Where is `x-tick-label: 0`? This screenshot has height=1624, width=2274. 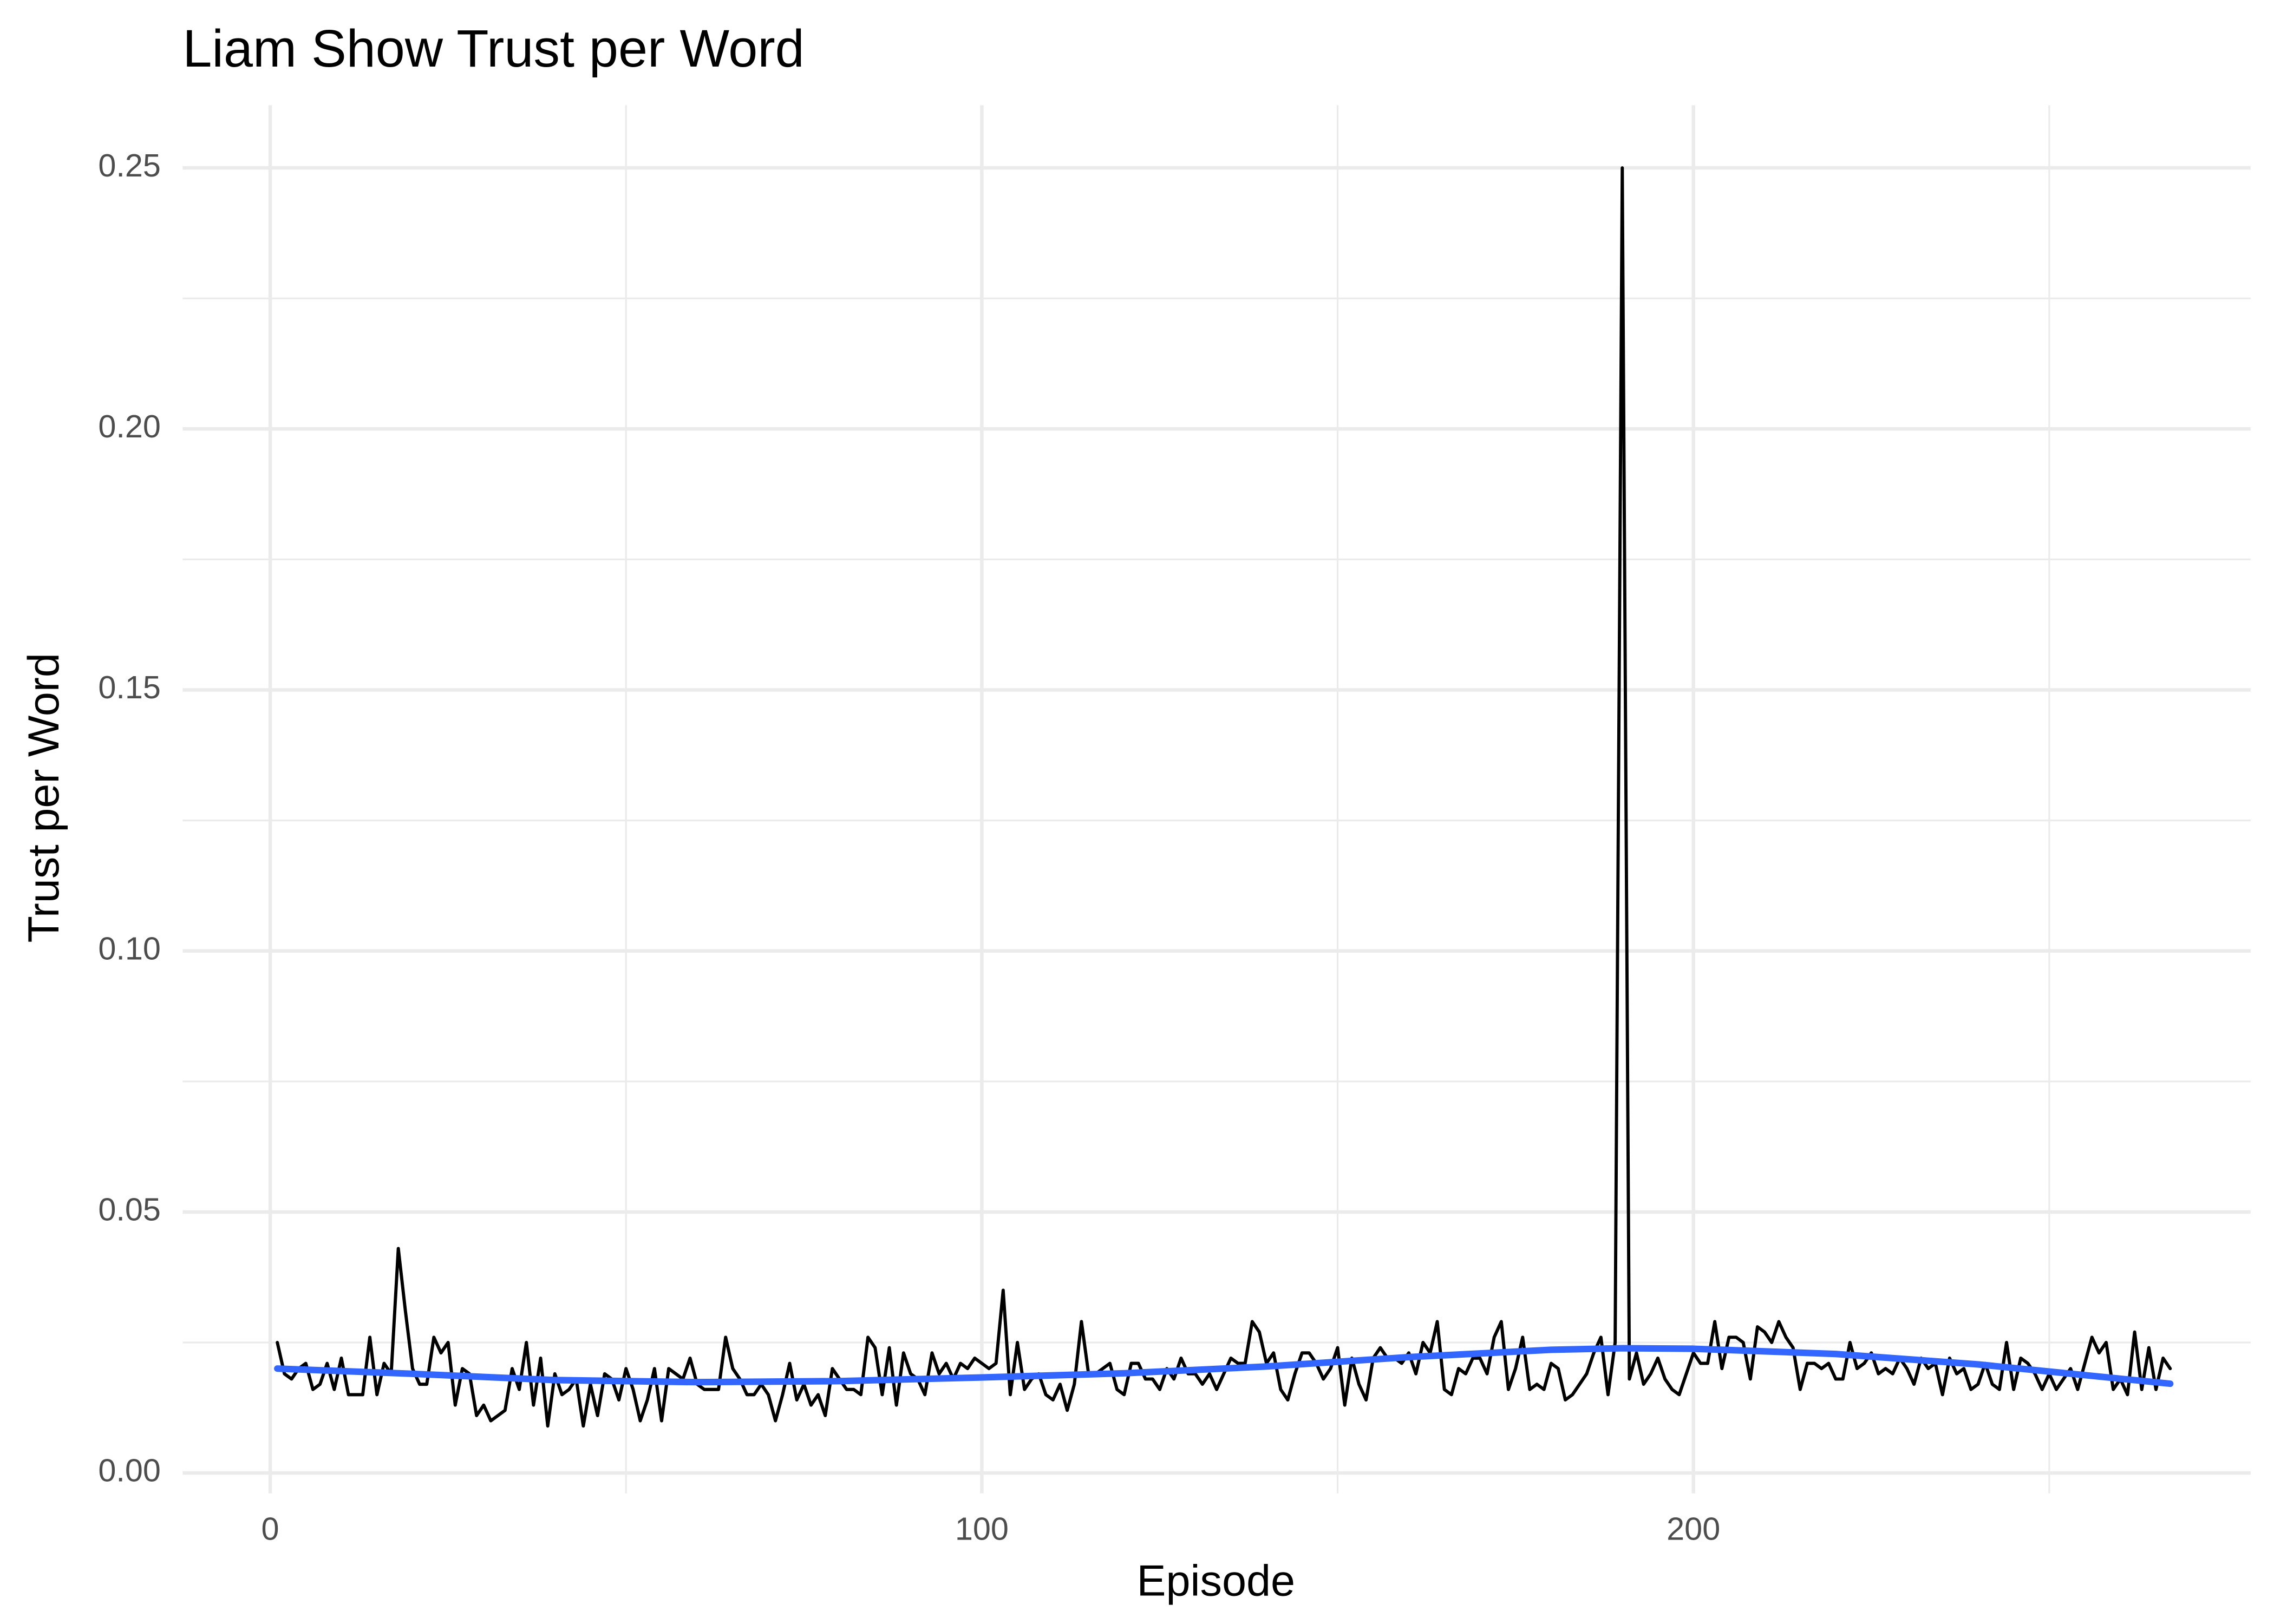 x-tick-label: 0 is located at coordinates (270, 1529).